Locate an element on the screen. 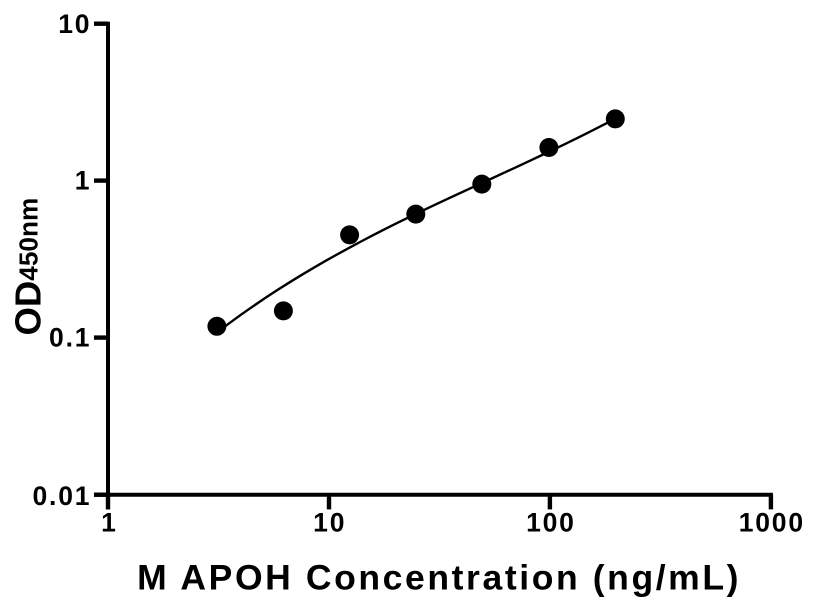  svg-text: OD450nm is located at coordinates (28, 267).